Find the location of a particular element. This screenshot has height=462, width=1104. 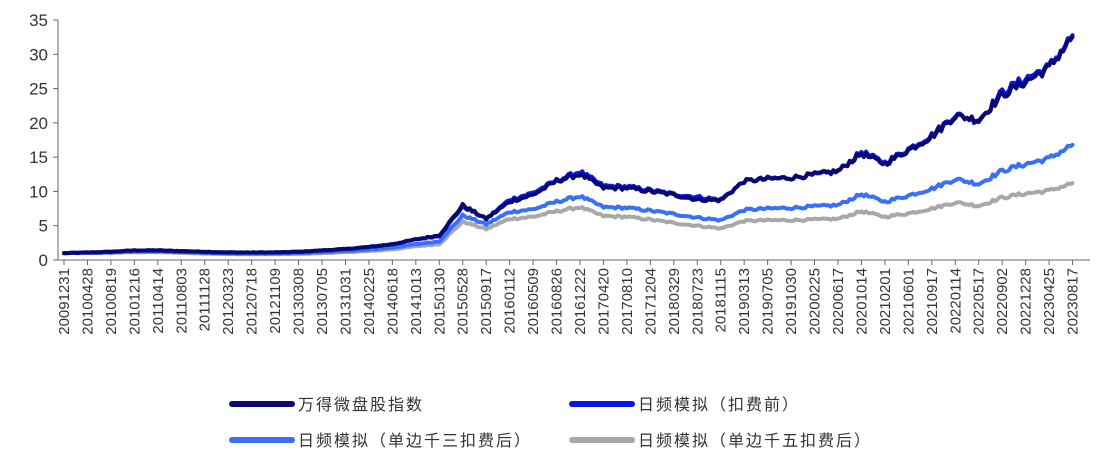

x-tick-label: 20190705 is located at coordinates (768, 301).